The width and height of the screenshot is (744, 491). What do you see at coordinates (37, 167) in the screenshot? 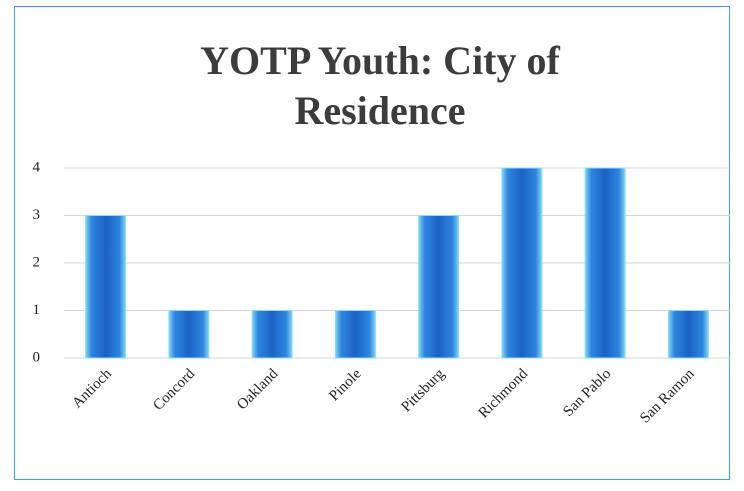
I see `y-tick-label: 4` at bounding box center [37, 167].